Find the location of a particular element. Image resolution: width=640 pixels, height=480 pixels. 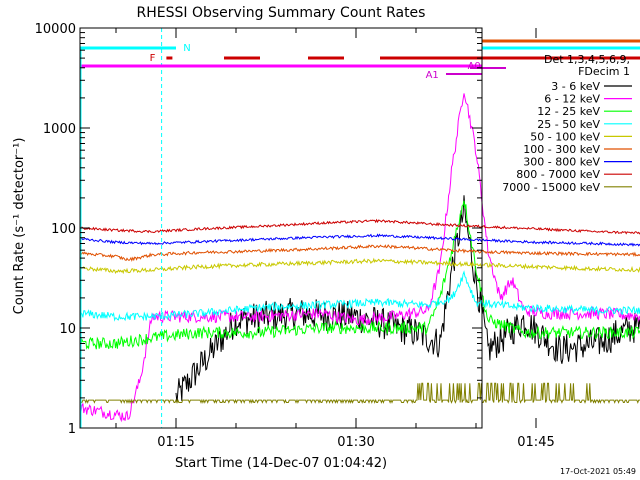

y-axis-label: Count Rate (s⁻¹ detector⁻¹) is located at coordinates (19, 226).